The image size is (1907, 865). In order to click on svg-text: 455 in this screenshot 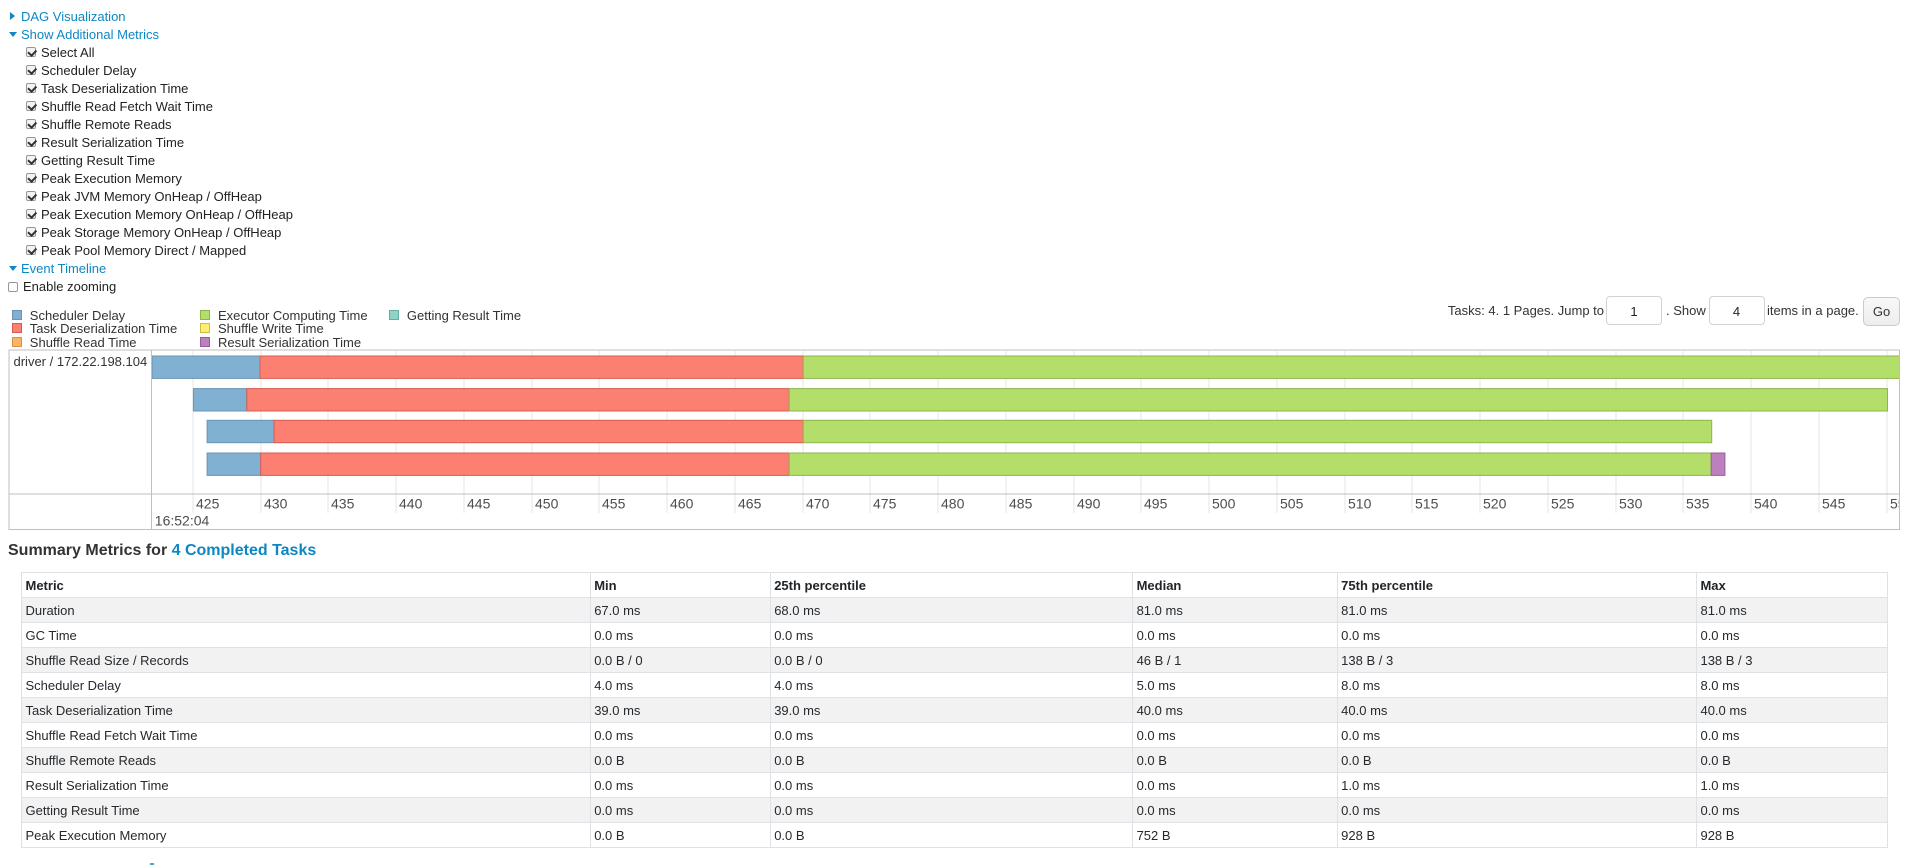, I will do `click(614, 504)`.